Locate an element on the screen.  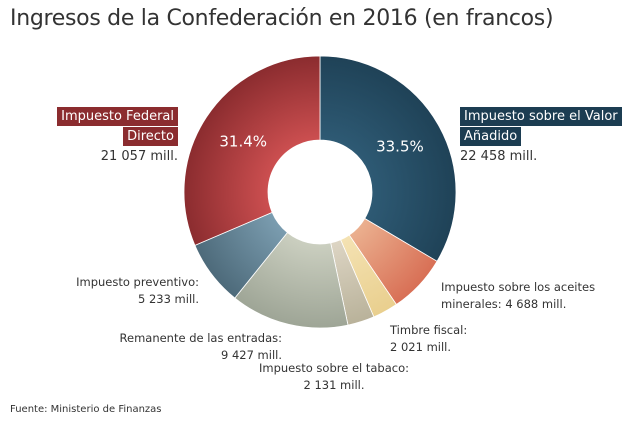
label-tabaco-line2: 2 131 mill. is located at coordinates (334, 385).